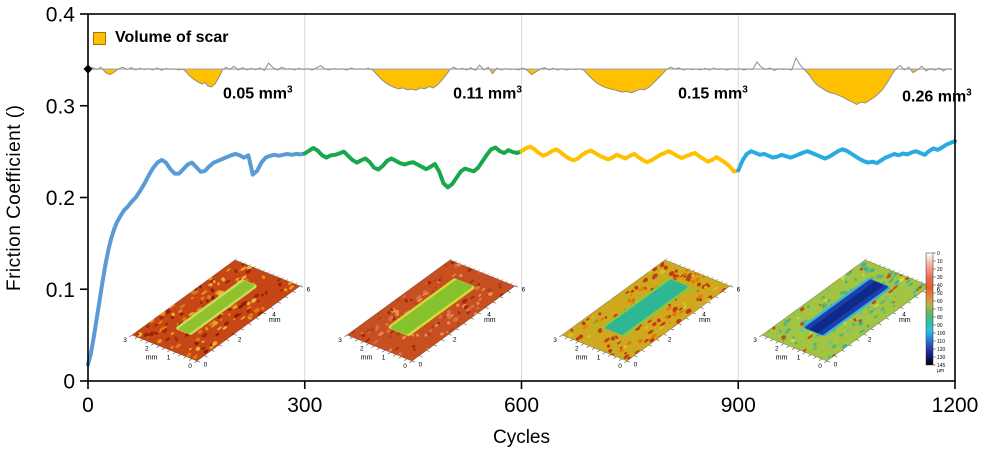  I want to click on legend-label: Volume of scar, so click(172, 37).